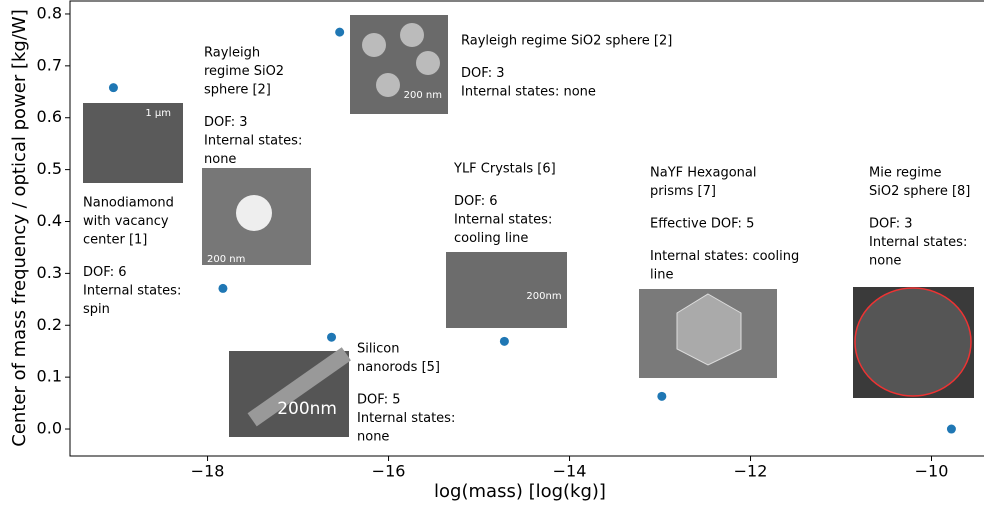  What do you see at coordinates (49, 64) in the screenshot?
I see `y-tick-label: 0.7` at bounding box center [49, 64].